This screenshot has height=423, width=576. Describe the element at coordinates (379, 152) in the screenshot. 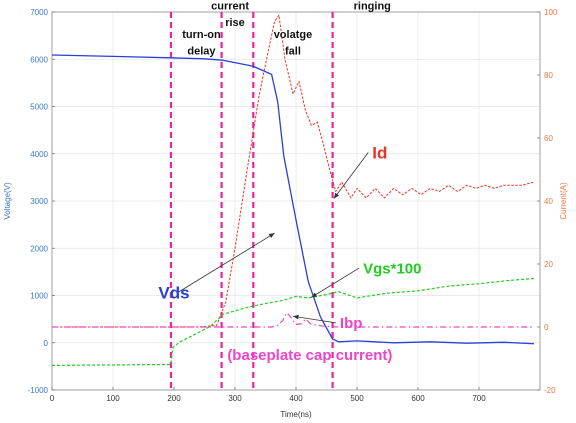

I see `annotation-label: Id` at that location.